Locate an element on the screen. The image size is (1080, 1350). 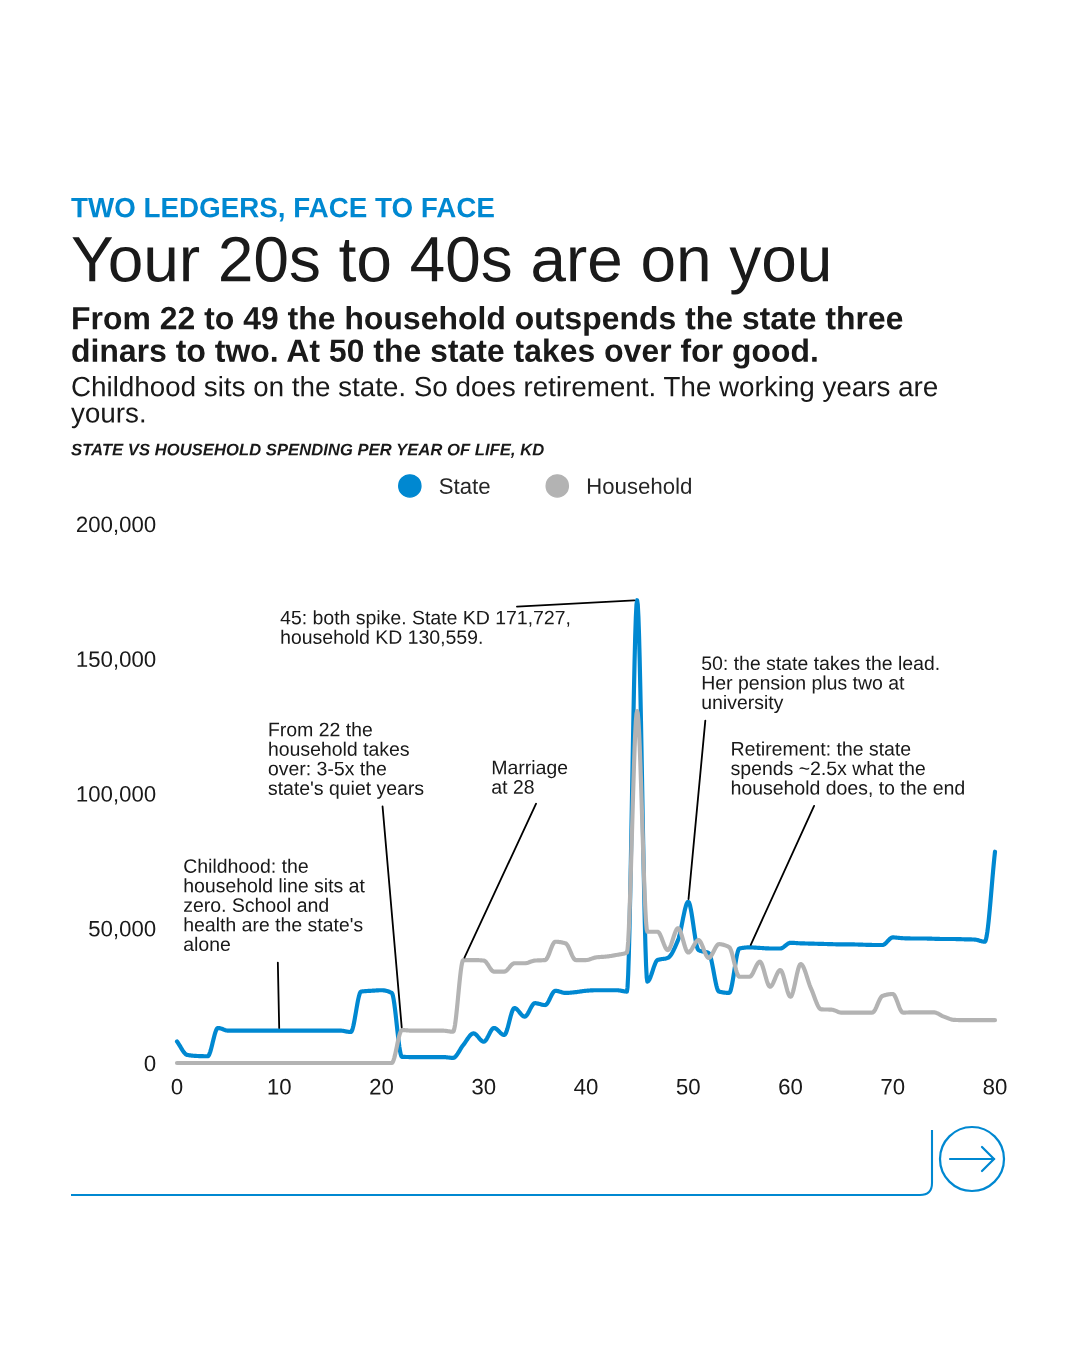
y-tick-label: 150,000 is located at coordinates (116, 660).